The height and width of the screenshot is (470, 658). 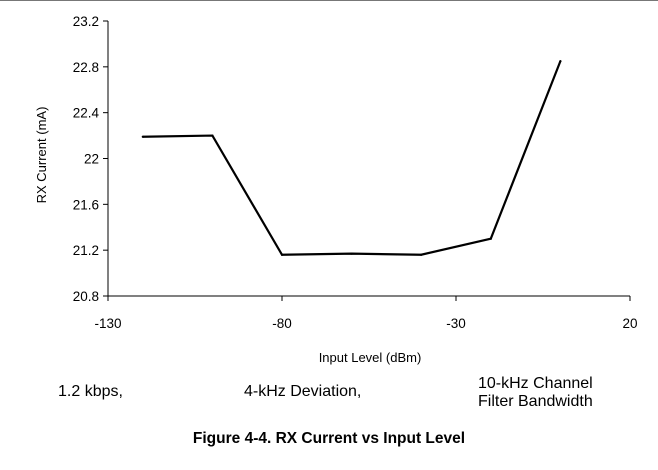 I want to click on y-tick-label: 22.8, so click(x=86, y=67).